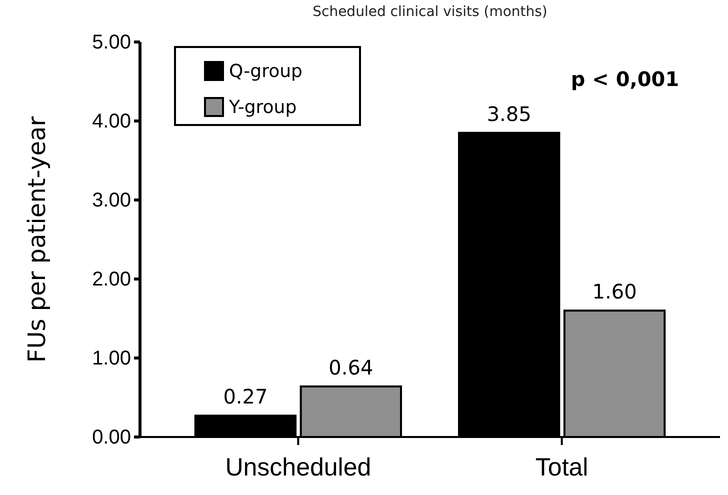 The width and height of the screenshot is (728, 495). What do you see at coordinates (111, 42) in the screenshot?
I see `y-tick-label: 5.00` at bounding box center [111, 42].